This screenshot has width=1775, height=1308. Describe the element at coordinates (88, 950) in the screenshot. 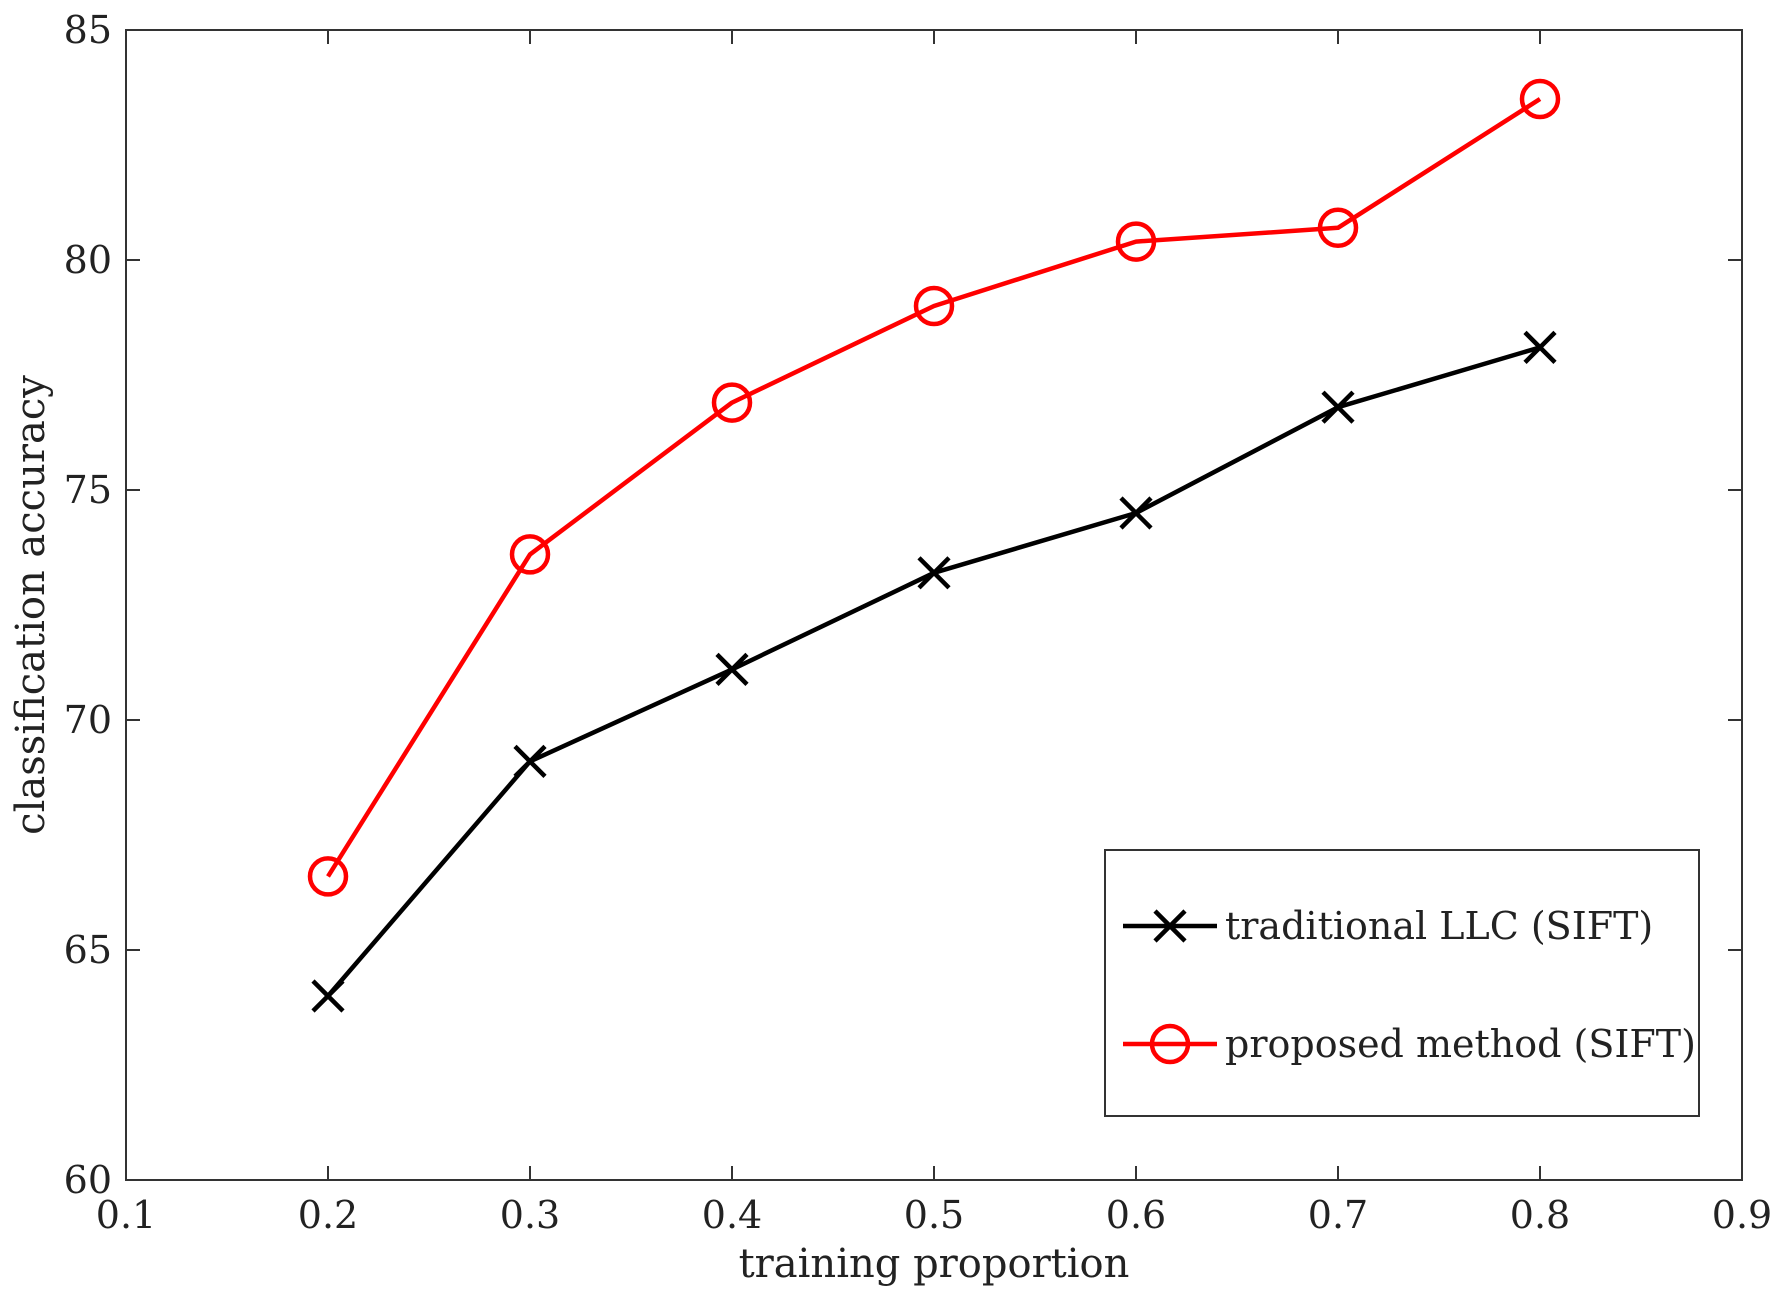

I see `y-tick-label: 65` at that location.